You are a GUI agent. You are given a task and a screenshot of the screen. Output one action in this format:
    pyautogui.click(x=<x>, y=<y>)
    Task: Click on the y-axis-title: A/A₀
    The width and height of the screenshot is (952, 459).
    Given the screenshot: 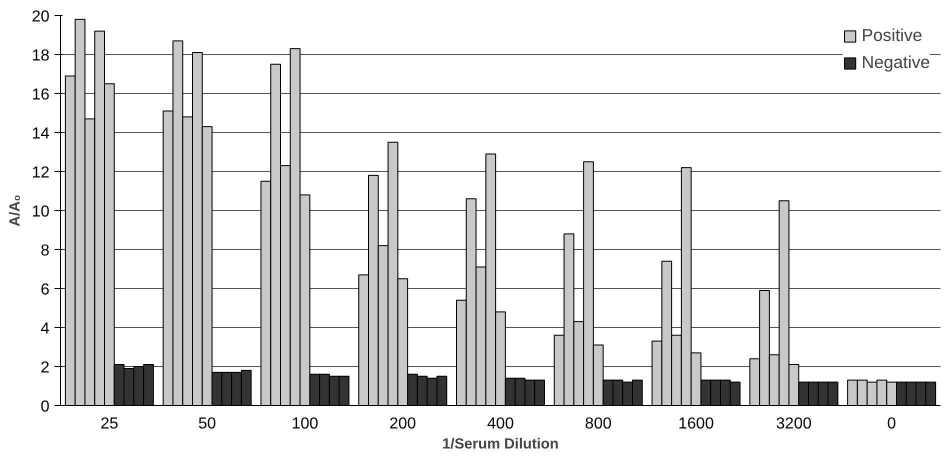 What is the action you would take?
    pyautogui.click(x=16, y=210)
    